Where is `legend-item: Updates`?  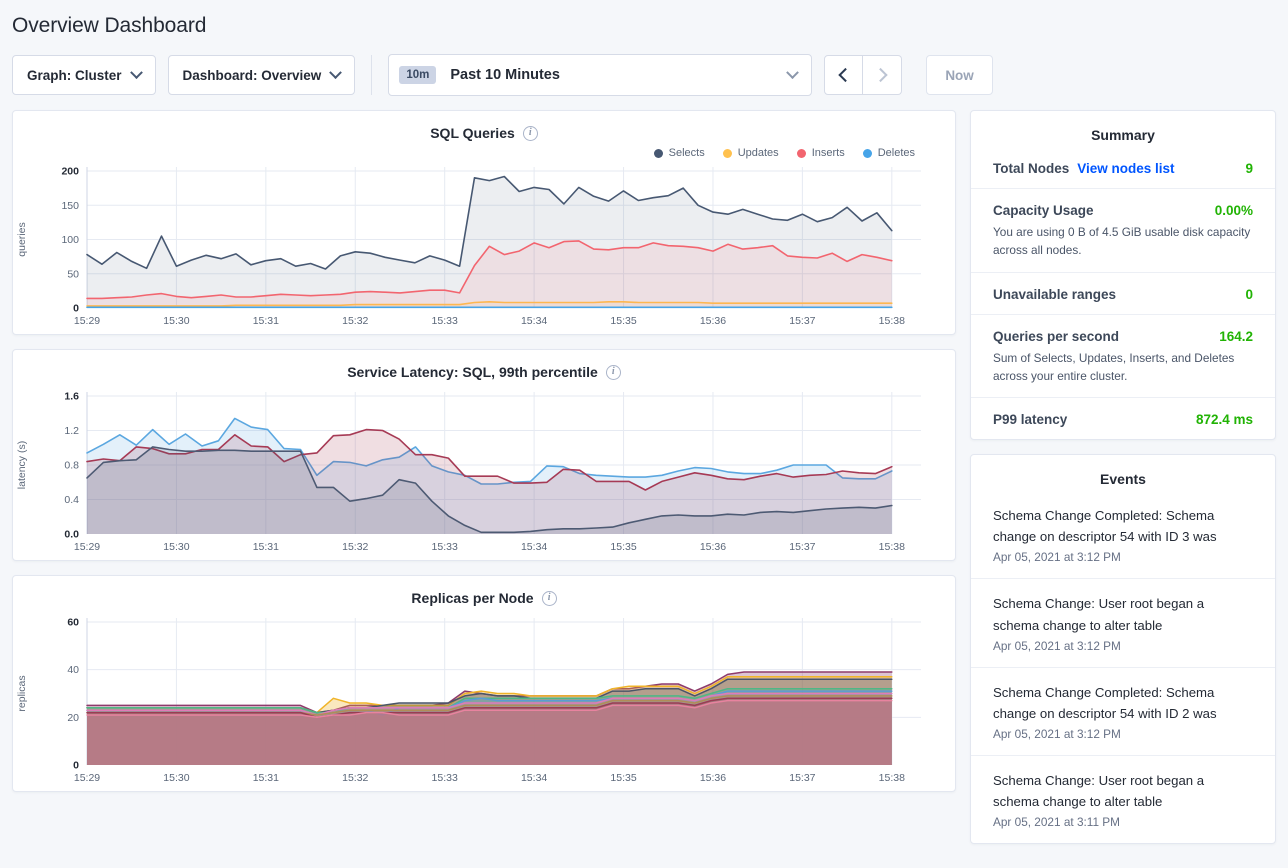 legend-item: Updates is located at coordinates (750, 153).